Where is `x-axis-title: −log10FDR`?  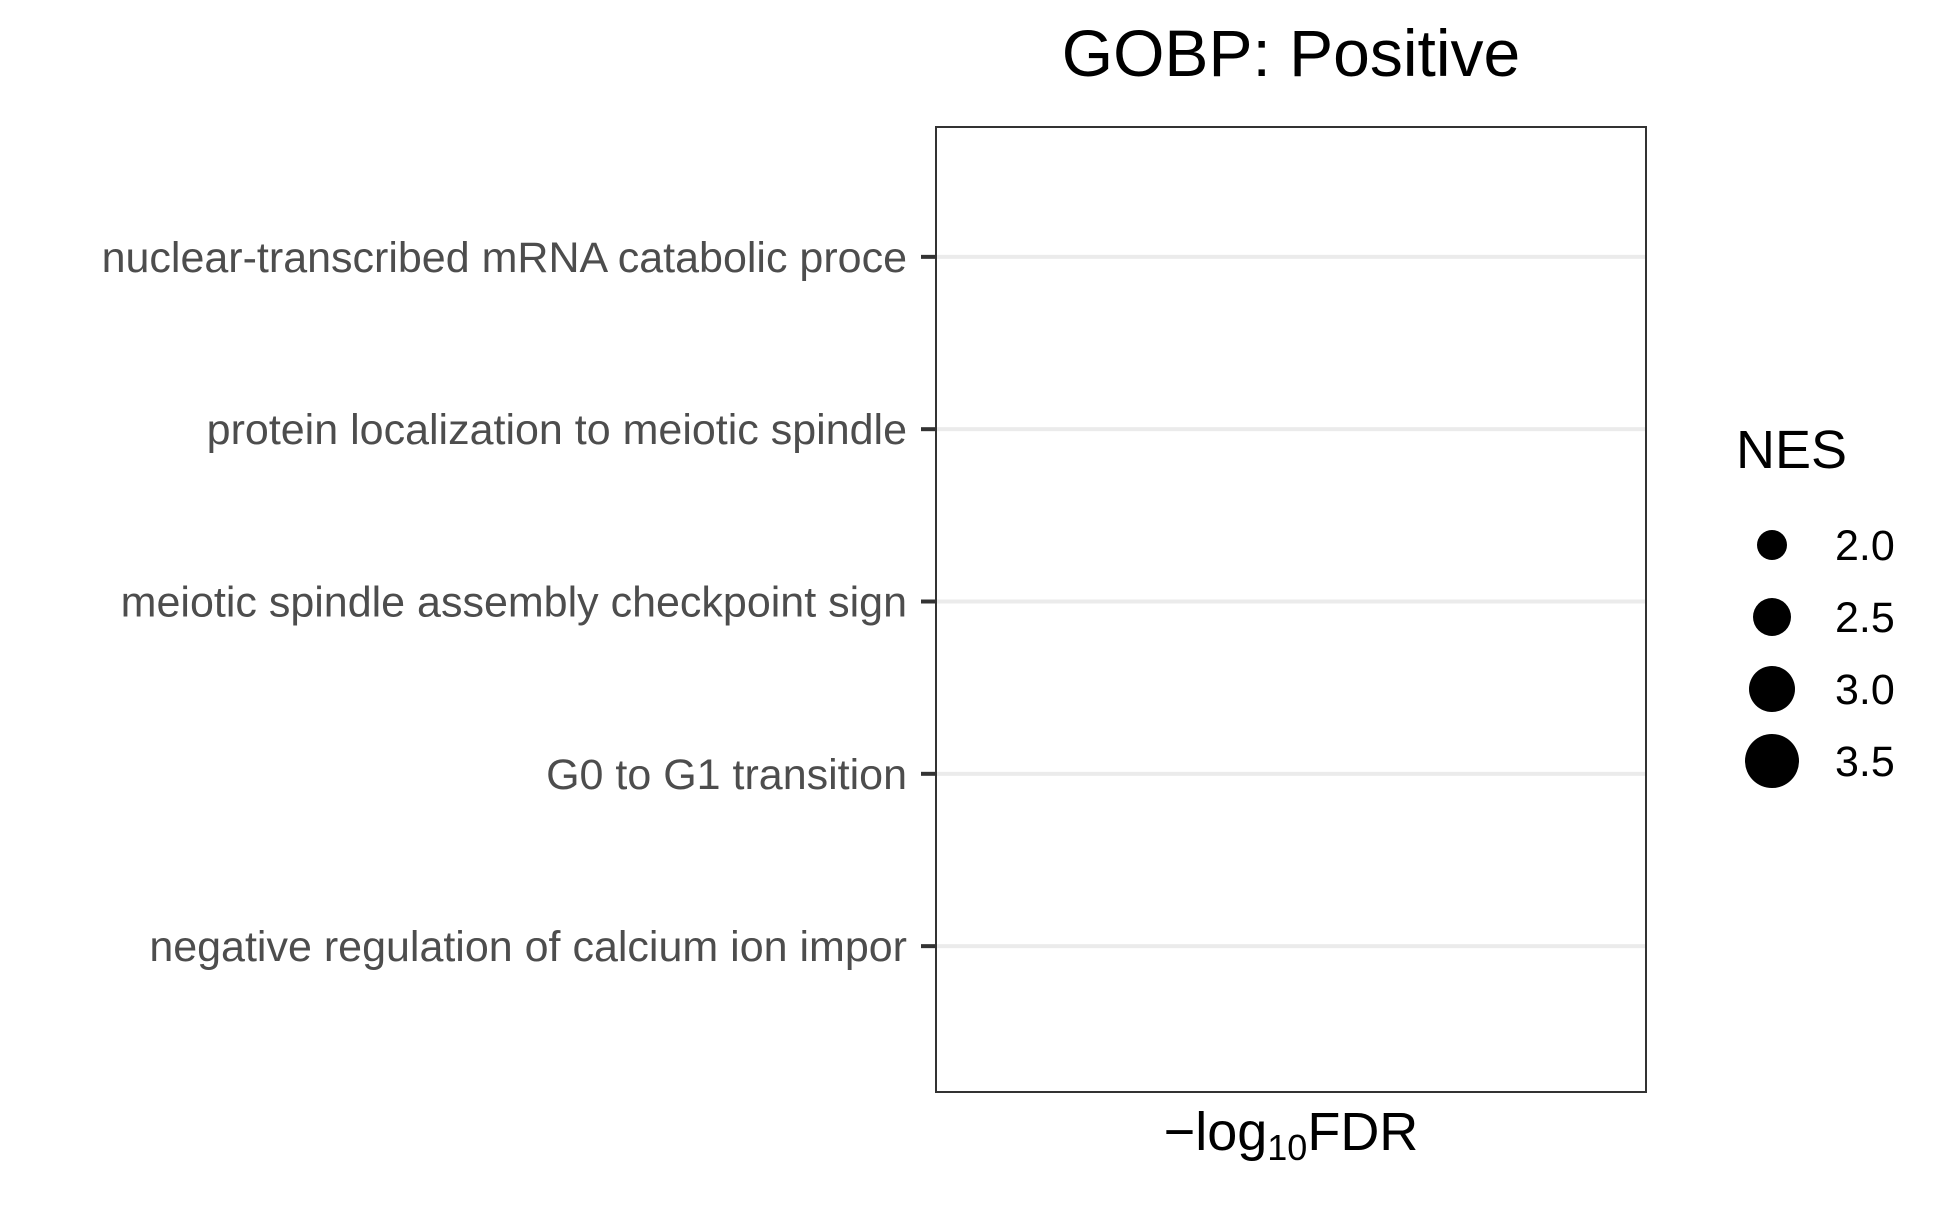 x-axis-title: −log10FDR is located at coordinates (1291, 1135).